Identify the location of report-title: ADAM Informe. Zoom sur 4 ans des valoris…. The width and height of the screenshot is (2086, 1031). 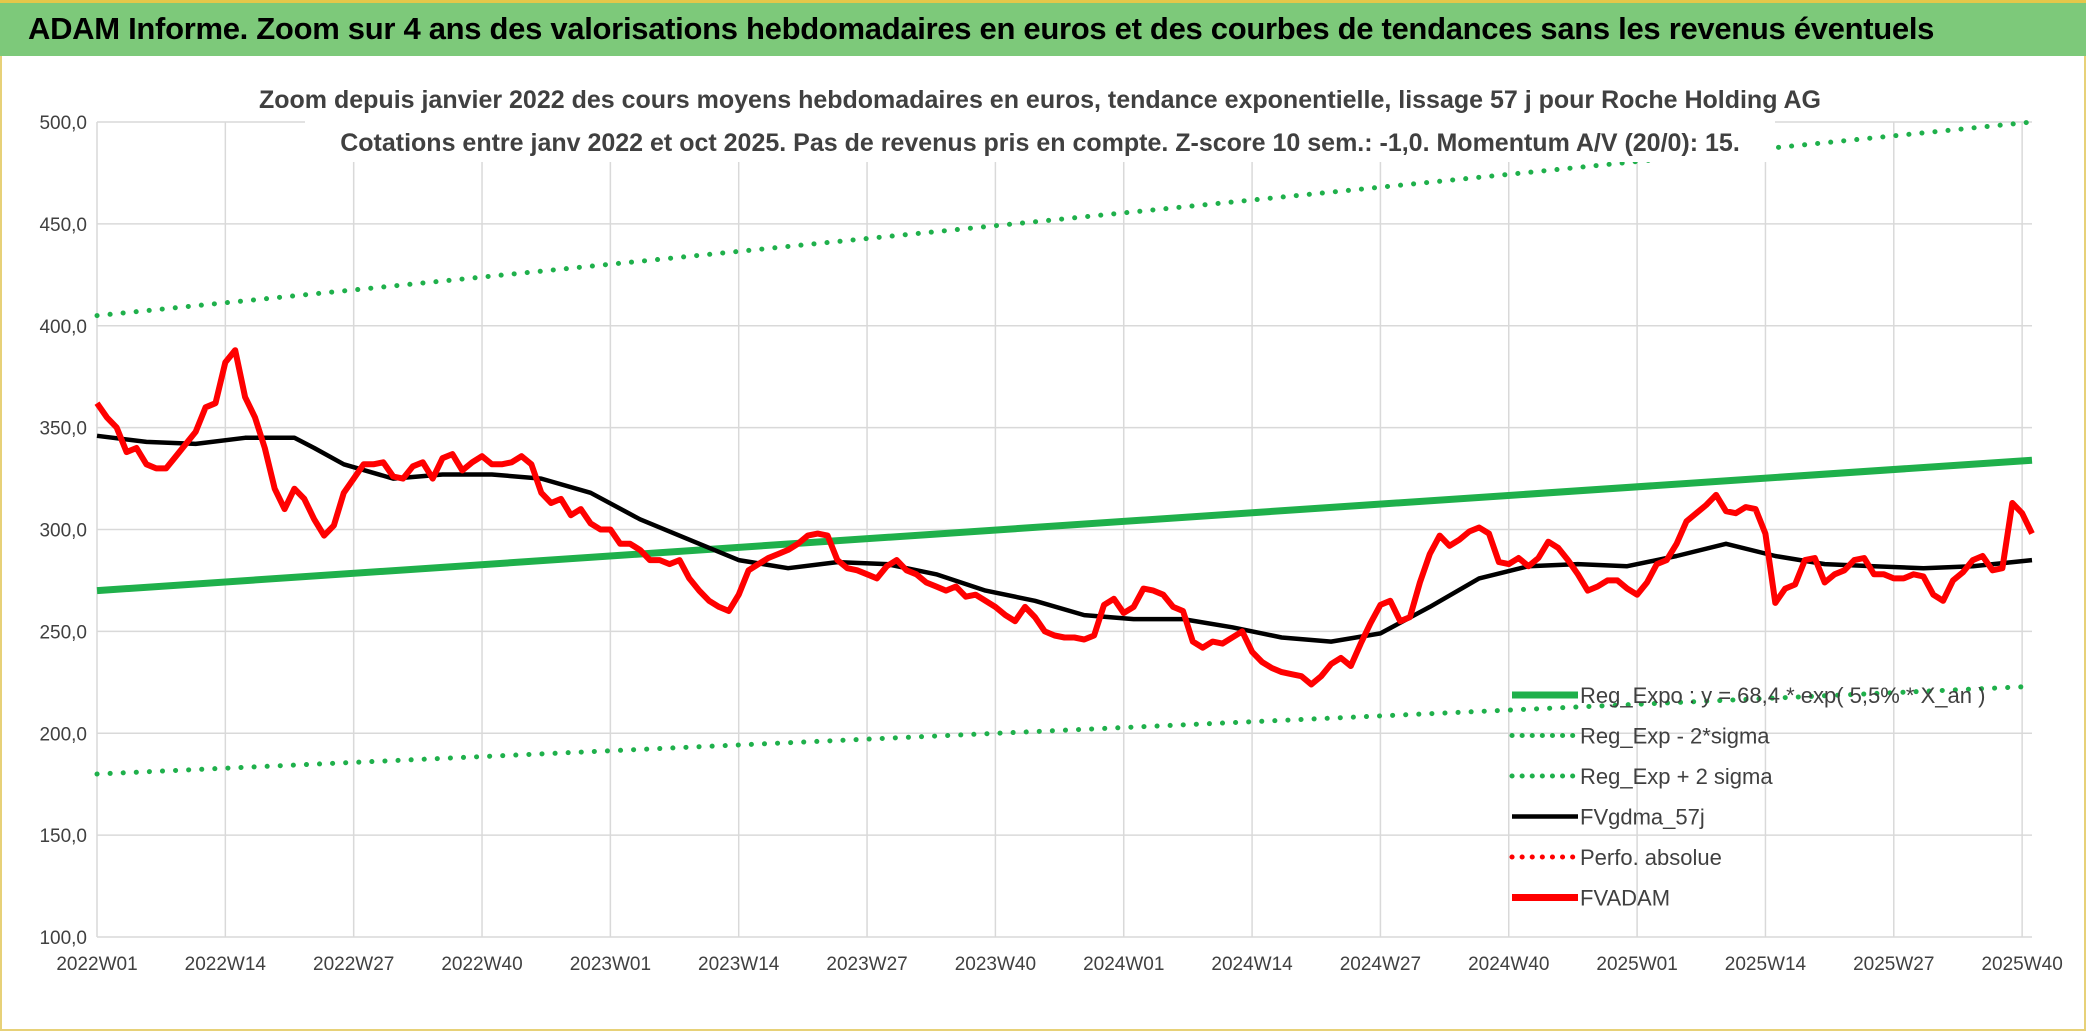
(981, 28).